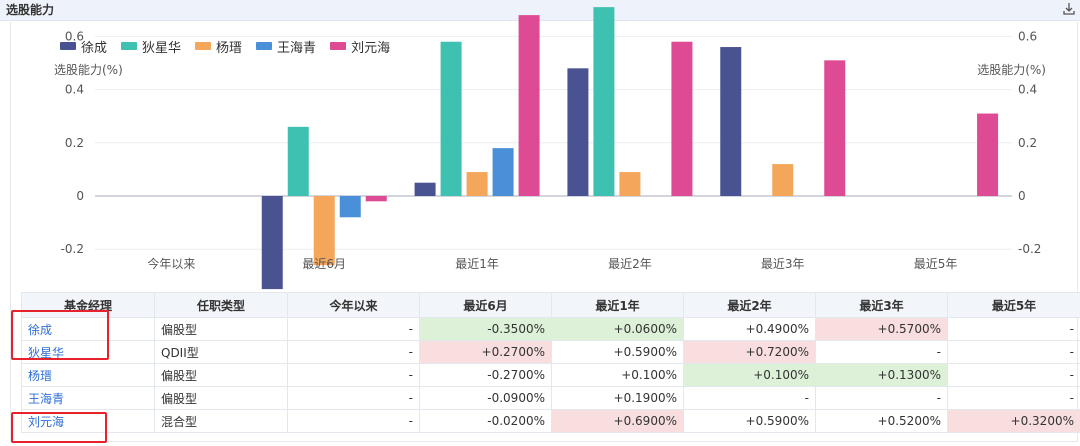 The image size is (1080, 446). I want to click on value-cell: +0.7200%, so click(749, 352).